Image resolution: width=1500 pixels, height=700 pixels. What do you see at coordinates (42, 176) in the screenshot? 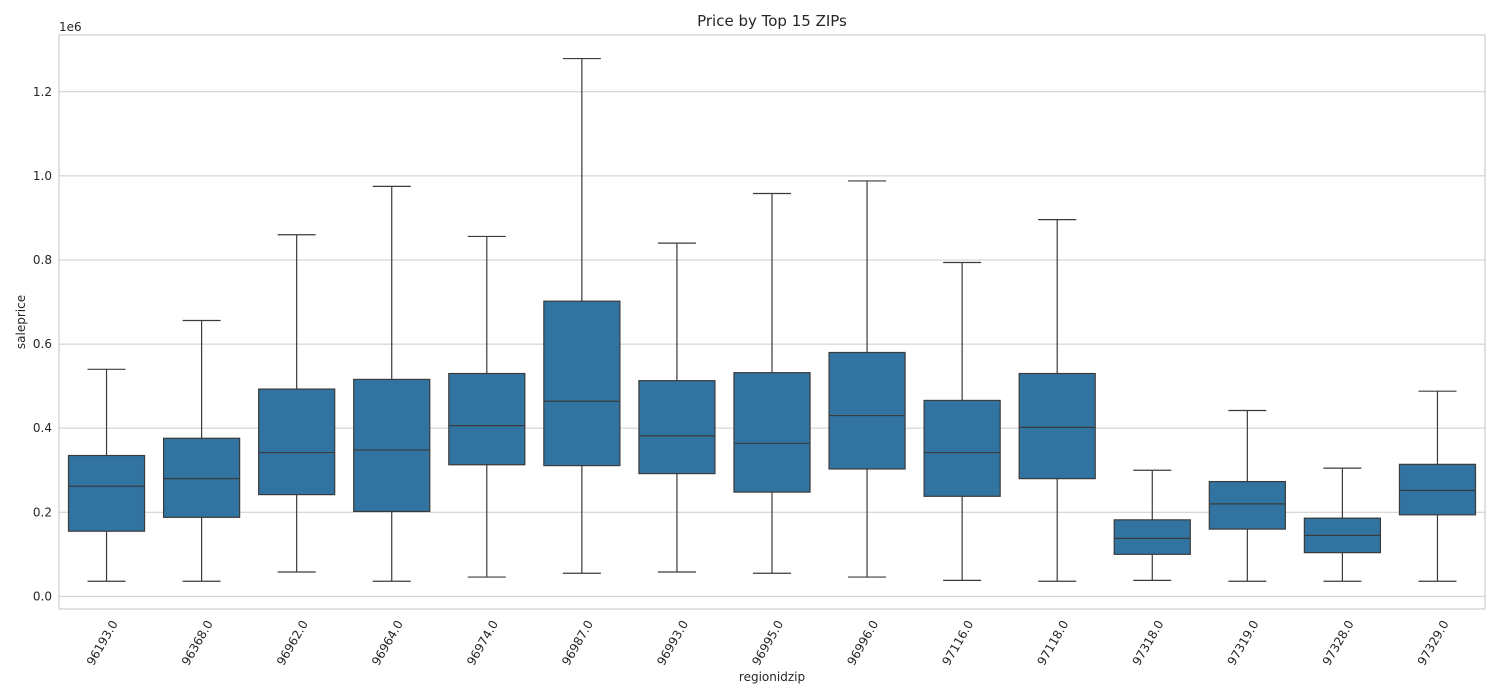
I see `y-tick-label: 1.0` at bounding box center [42, 176].